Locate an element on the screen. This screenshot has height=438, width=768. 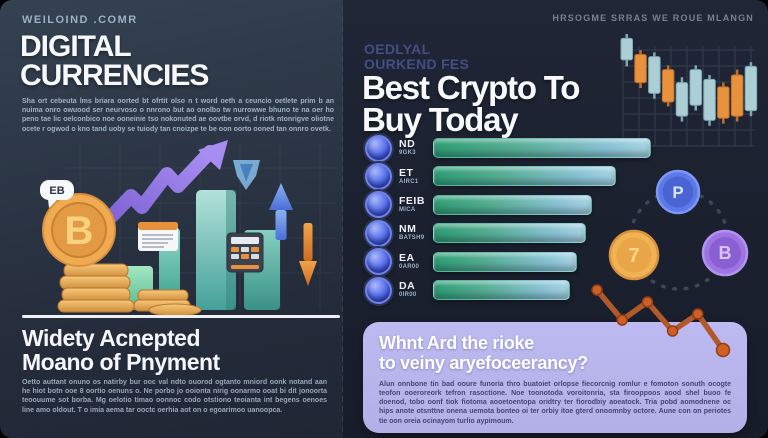
blue-coin-glyph: P is located at coordinates (677, 192).